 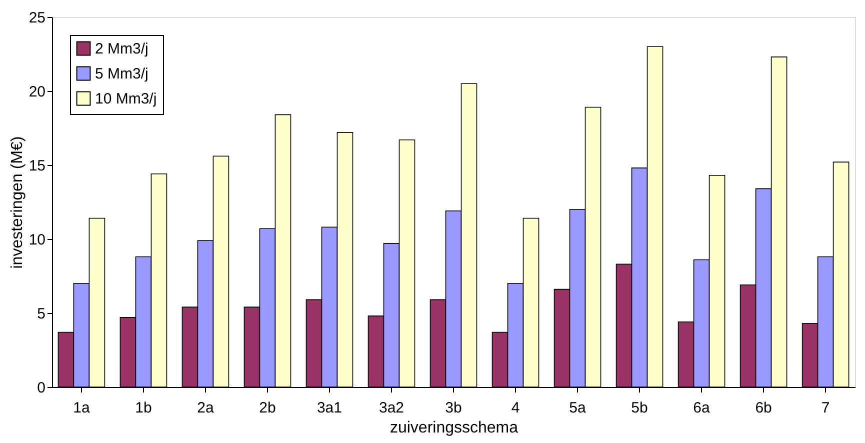 What do you see at coordinates (37, 166) in the screenshot?
I see `y-tick-label: 15` at bounding box center [37, 166].